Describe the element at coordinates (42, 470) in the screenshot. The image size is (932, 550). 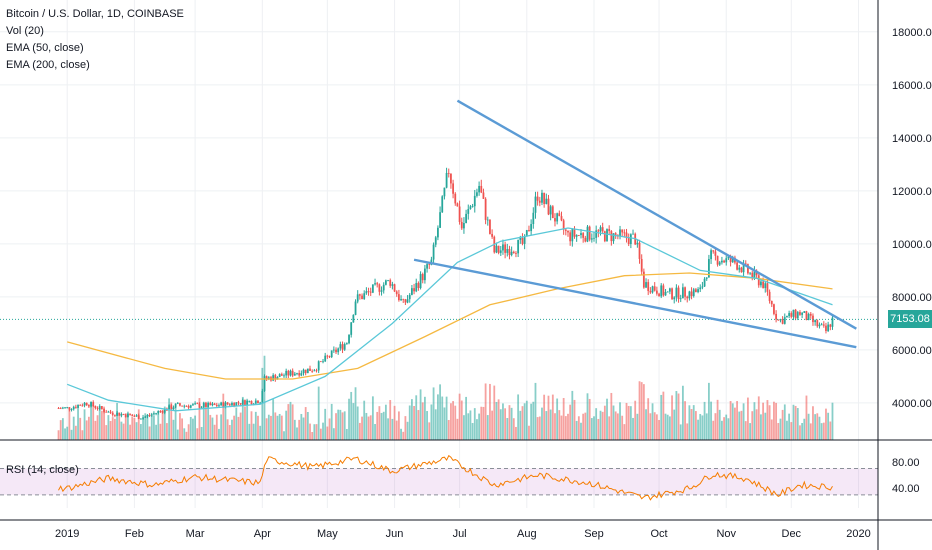
I see `rsi-label: RSI (14, close)` at that location.